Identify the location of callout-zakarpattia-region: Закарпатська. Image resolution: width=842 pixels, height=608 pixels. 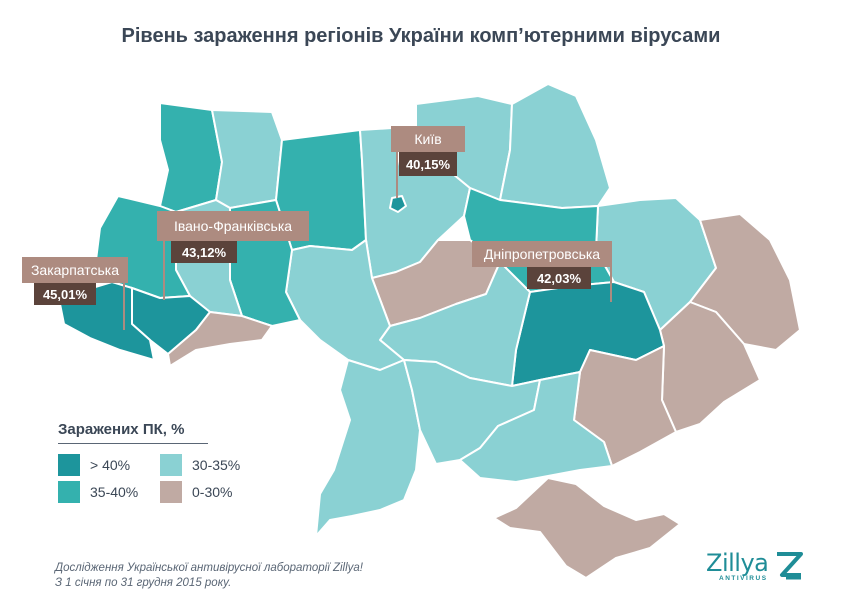
(75, 270).